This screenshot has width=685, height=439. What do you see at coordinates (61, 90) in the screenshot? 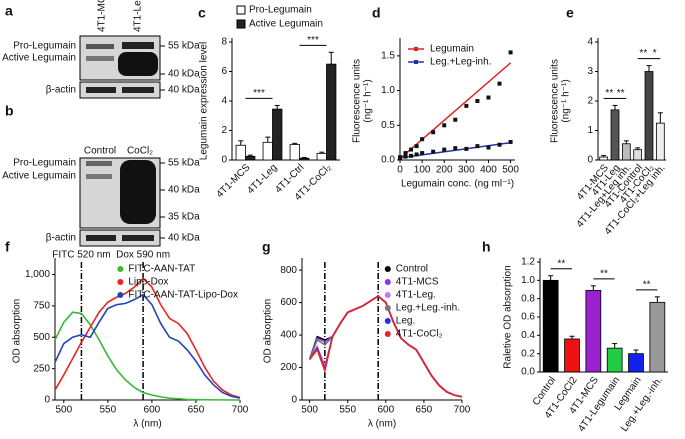
I see `band-label: β-actin` at bounding box center [61, 90].